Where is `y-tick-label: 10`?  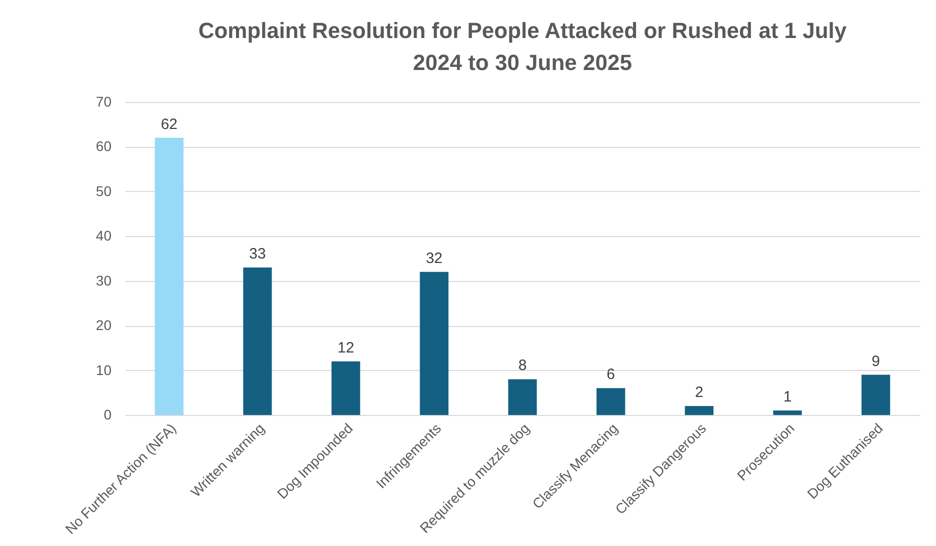
y-tick-label: 10 is located at coordinates (104, 370).